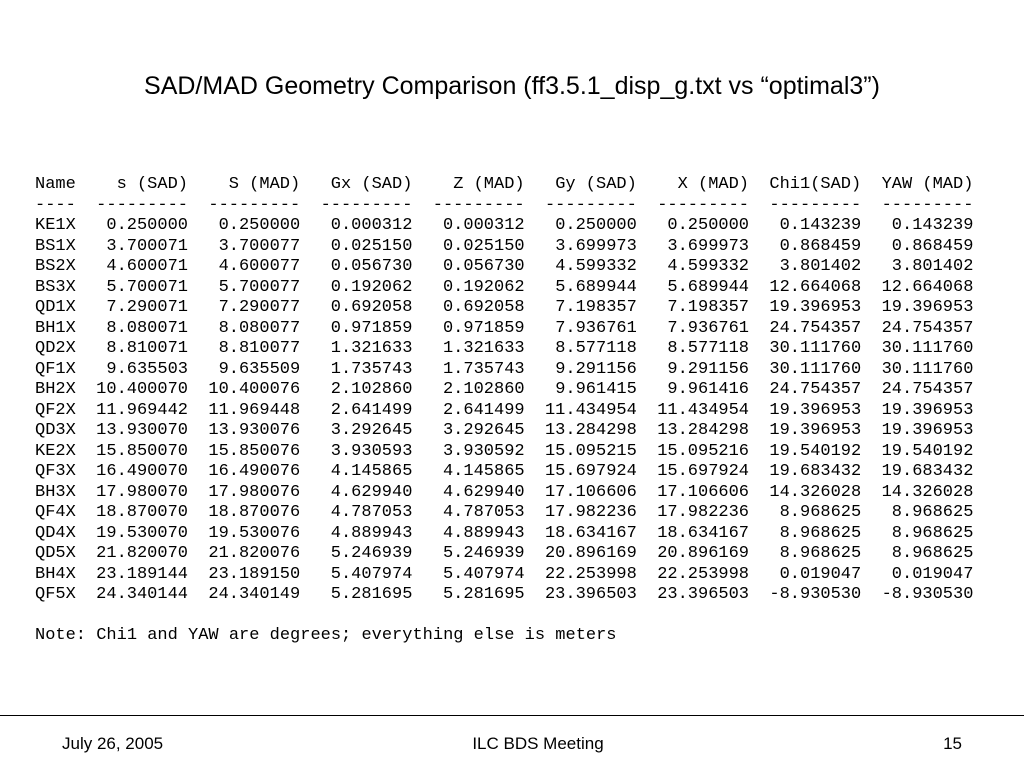  Describe the element at coordinates (142, 410) in the screenshot. I see `cell: 11.969442` at that location.